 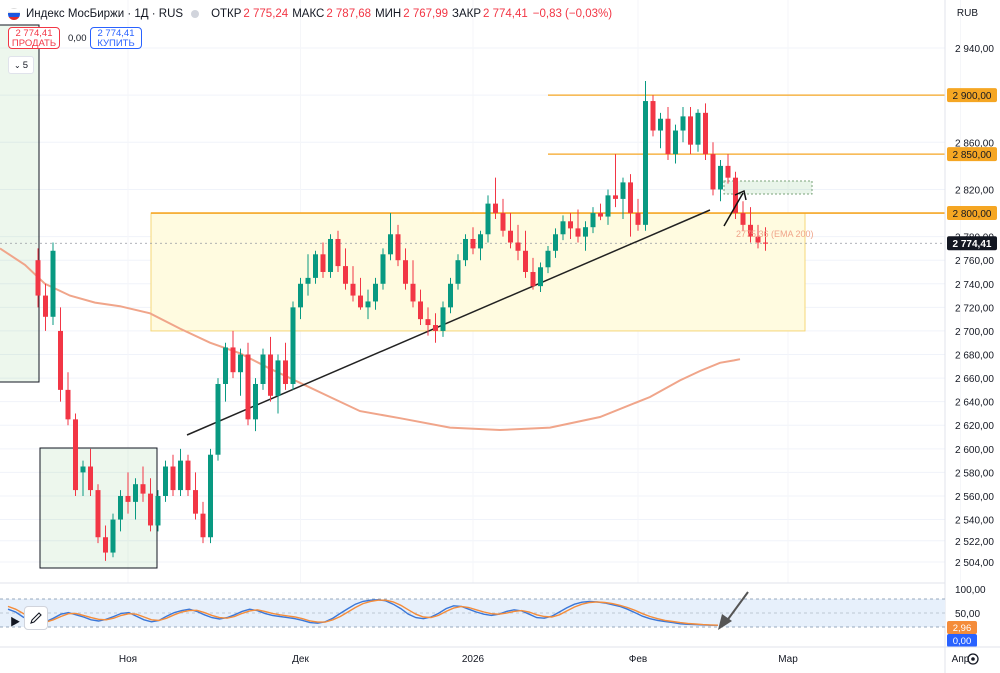 I want to click on time-tick-label: Дек, so click(x=300, y=659).